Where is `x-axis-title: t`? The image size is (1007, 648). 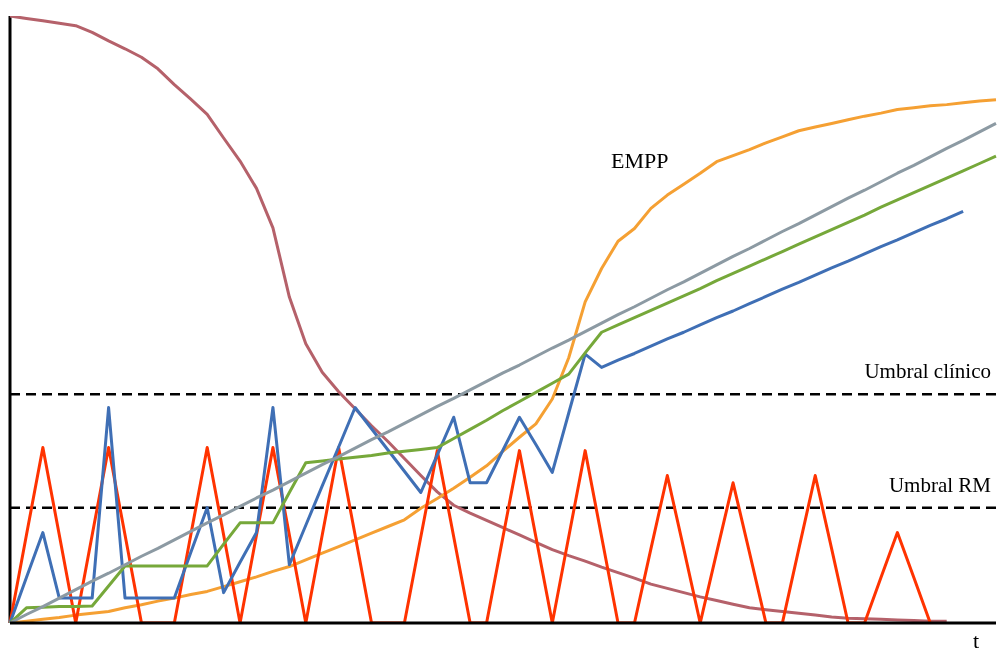 x-axis-title: t is located at coordinates (976, 638).